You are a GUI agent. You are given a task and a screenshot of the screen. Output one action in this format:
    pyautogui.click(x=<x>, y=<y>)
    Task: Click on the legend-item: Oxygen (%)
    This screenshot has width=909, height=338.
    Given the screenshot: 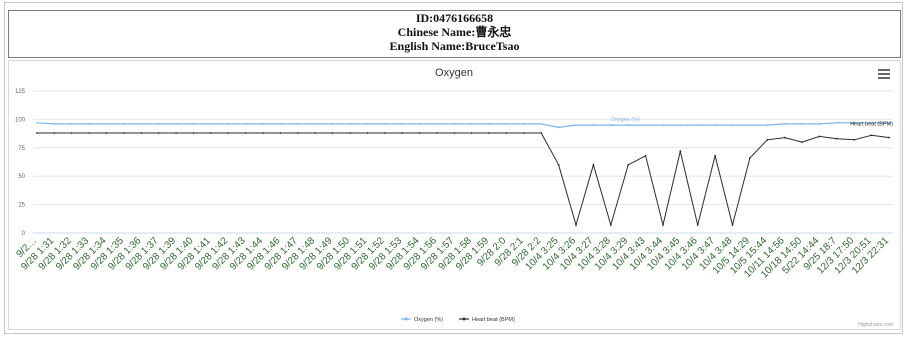 What is the action you would take?
    pyautogui.click(x=428, y=320)
    